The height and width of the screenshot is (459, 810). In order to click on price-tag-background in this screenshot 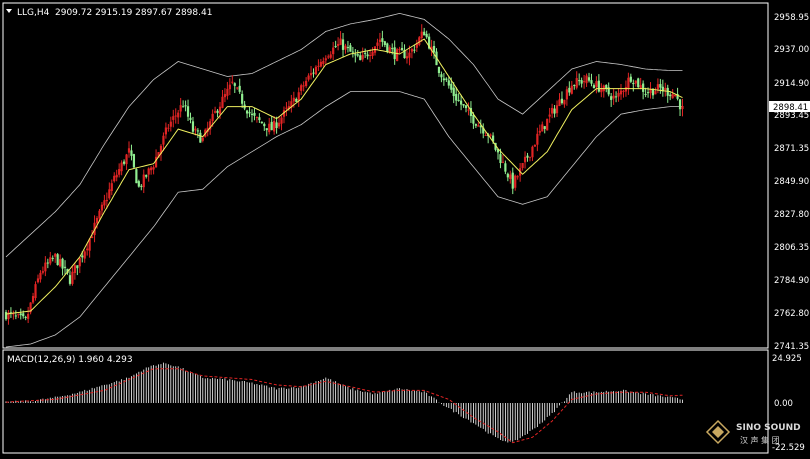, I will do `click(789, 106)`.